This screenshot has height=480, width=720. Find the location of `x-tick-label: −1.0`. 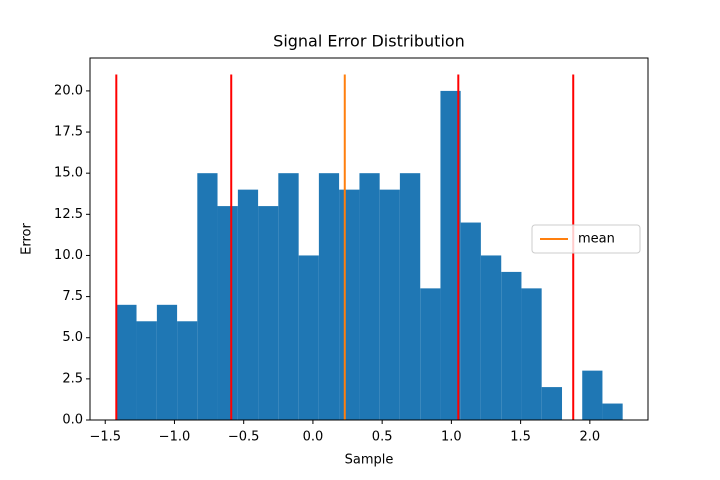

x-tick-label: −1.0 is located at coordinates (175, 437).